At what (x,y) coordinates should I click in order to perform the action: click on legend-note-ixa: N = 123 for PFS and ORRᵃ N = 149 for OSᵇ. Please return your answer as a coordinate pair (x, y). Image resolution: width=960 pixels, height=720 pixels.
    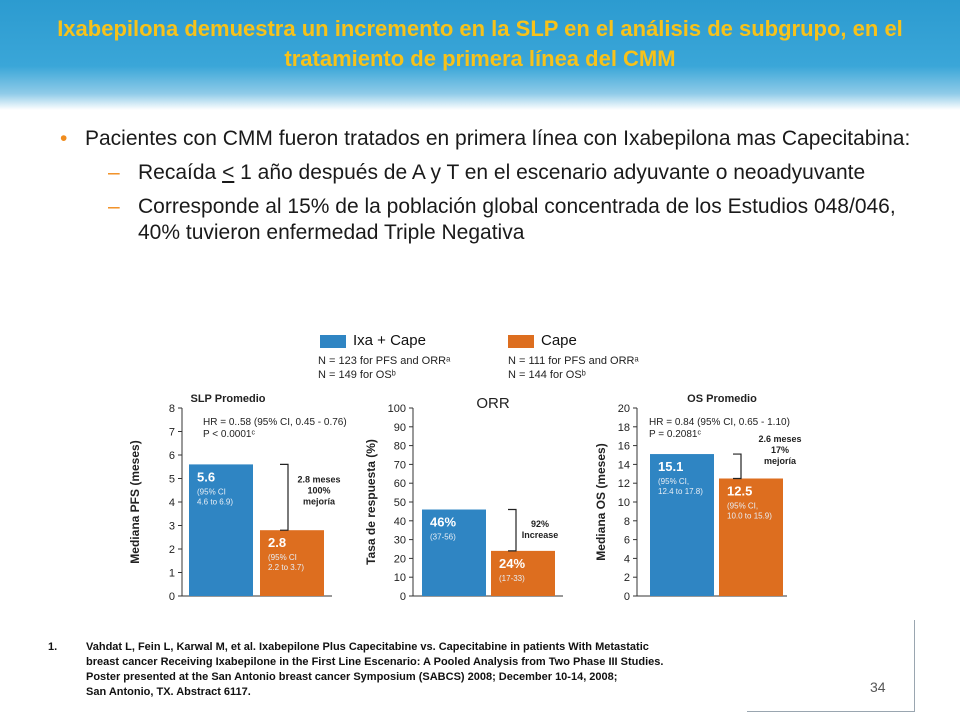
    Looking at the image, I should click on (384, 368).